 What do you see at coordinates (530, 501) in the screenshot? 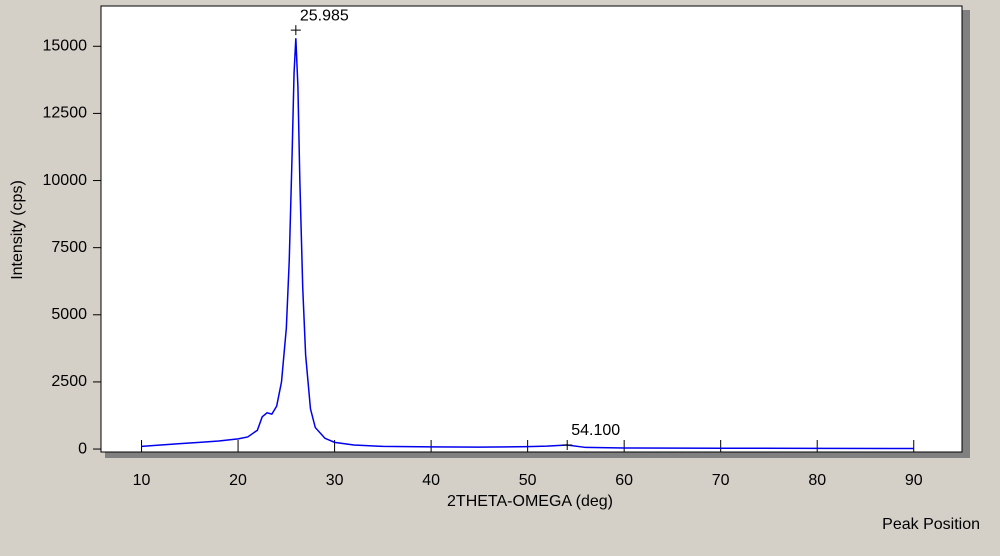
I see `x-axis-label: 2THETA-OMEGA (deg)` at bounding box center [530, 501].